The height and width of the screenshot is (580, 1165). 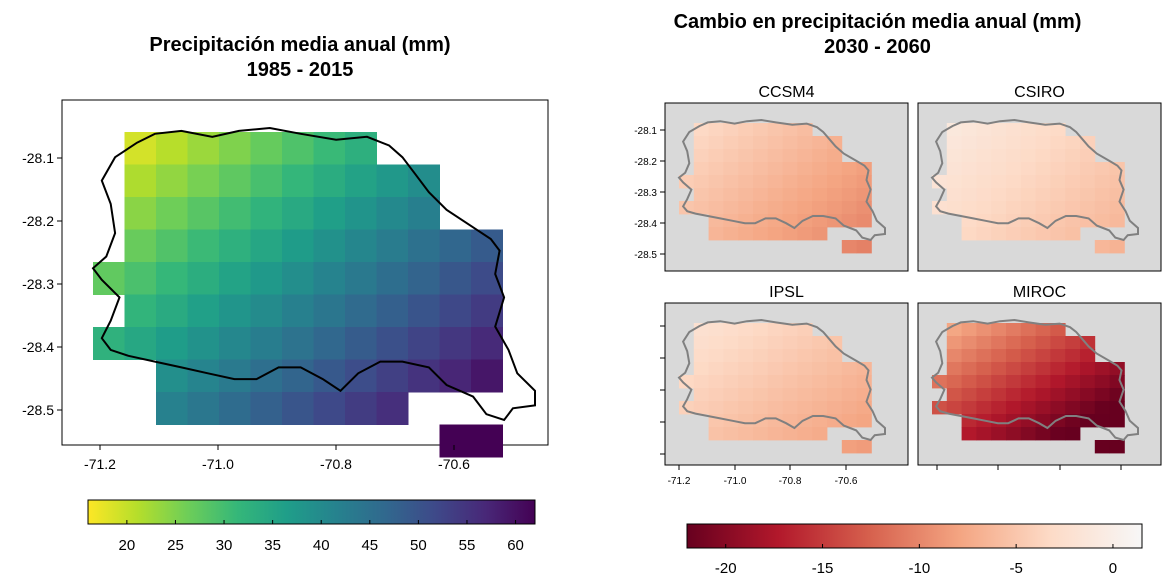 What do you see at coordinates (38, 221) in the screenshot?
I see `y-tick-label: -28.2` at bounding box center [38, 221].